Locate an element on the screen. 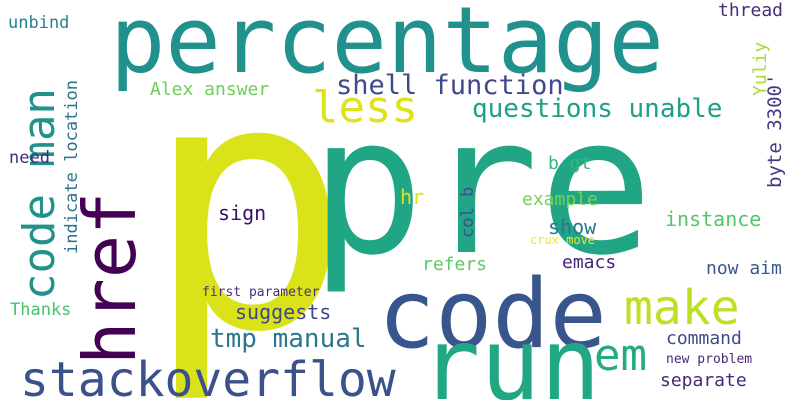  word-indicate-location: indicate location is located at coordinates (72, 167).